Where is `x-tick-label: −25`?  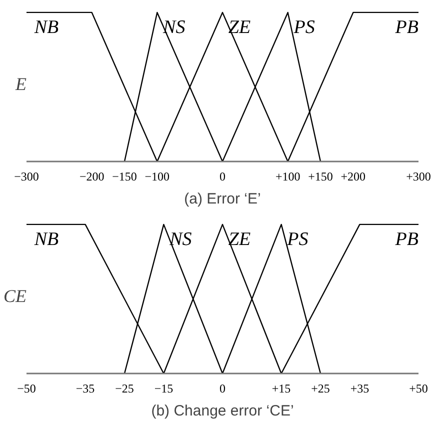 x-tick-label: −25 is located at coordinates (124, 389).